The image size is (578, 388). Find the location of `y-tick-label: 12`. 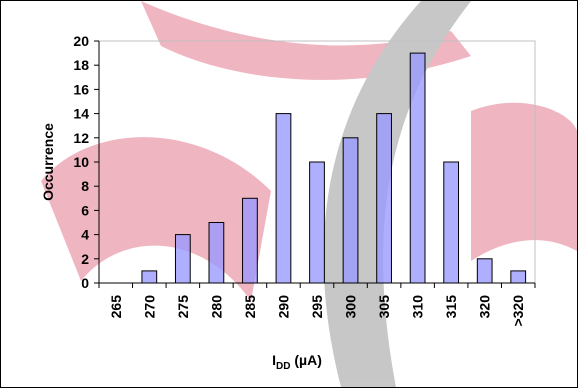

y-tick-label: 12 is located at coordinates (81, 138).